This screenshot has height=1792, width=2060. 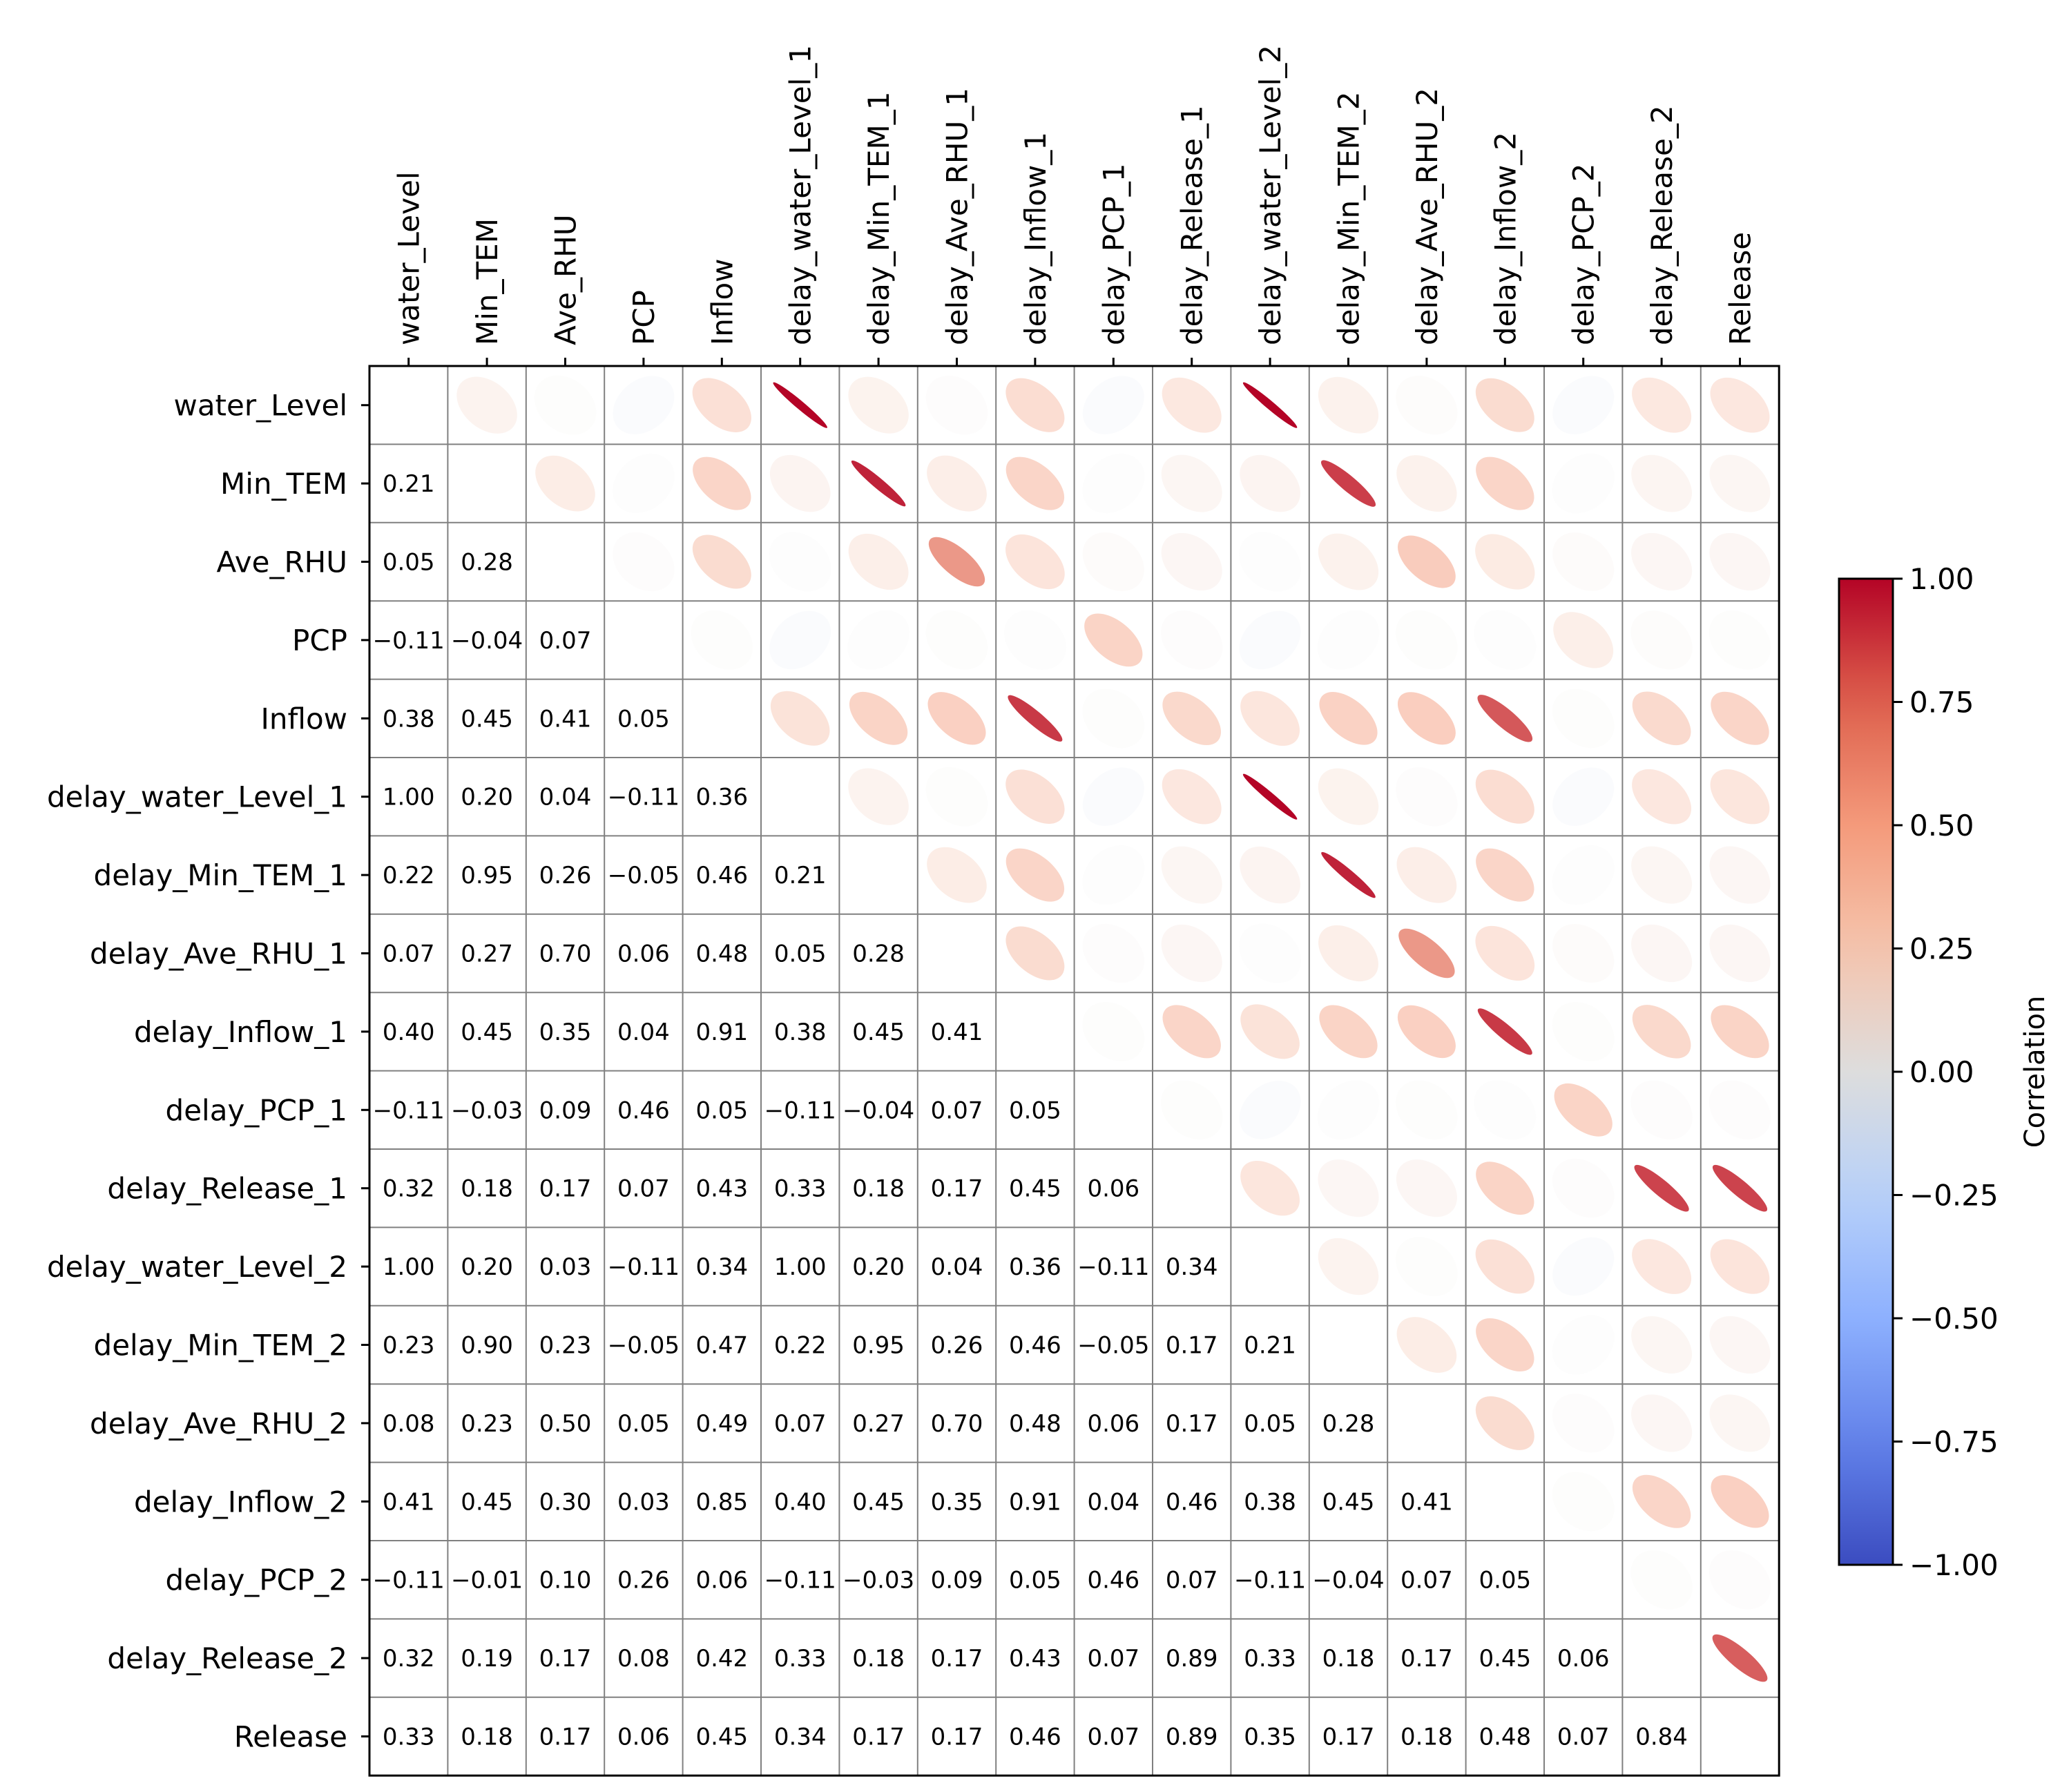 I want to click on corr-value-label: 0.45, so click(x=878, y=1502).